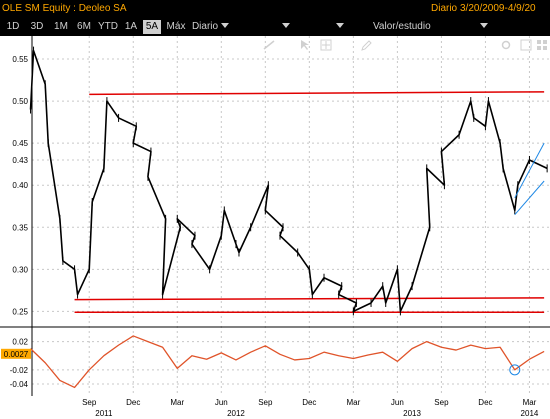 The image size is (550, 419). I want to click on x-year-label: 2014, so click(529, 413).